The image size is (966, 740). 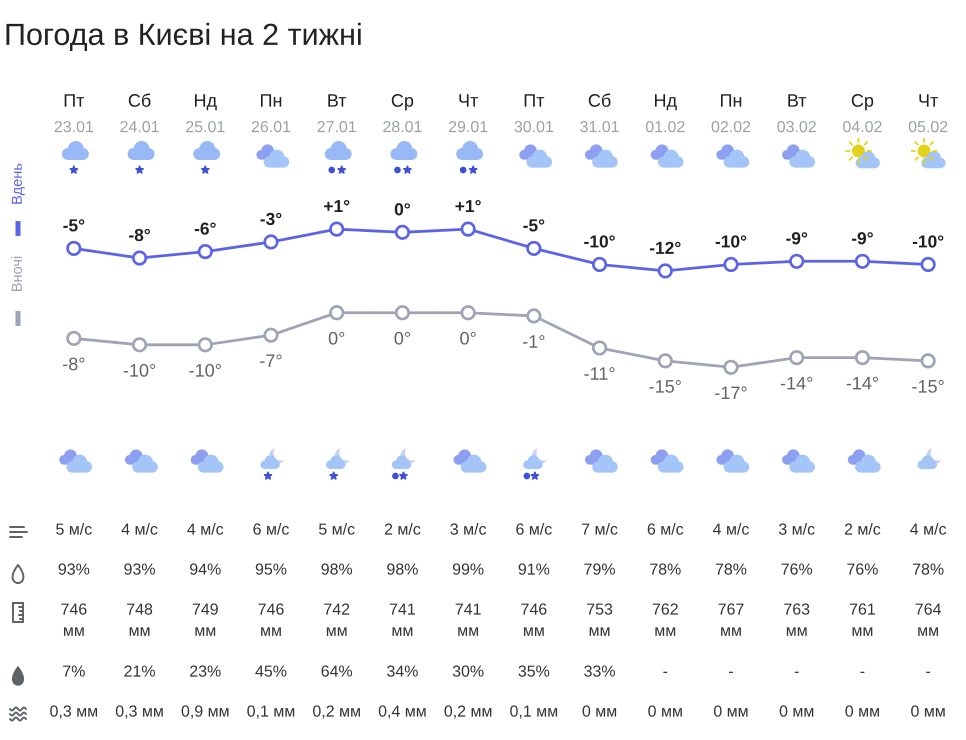 What do you see at coordinates (205, 712) in the screenshot?
I see `text: 0,9 мм` at bounding box center [205, 712].